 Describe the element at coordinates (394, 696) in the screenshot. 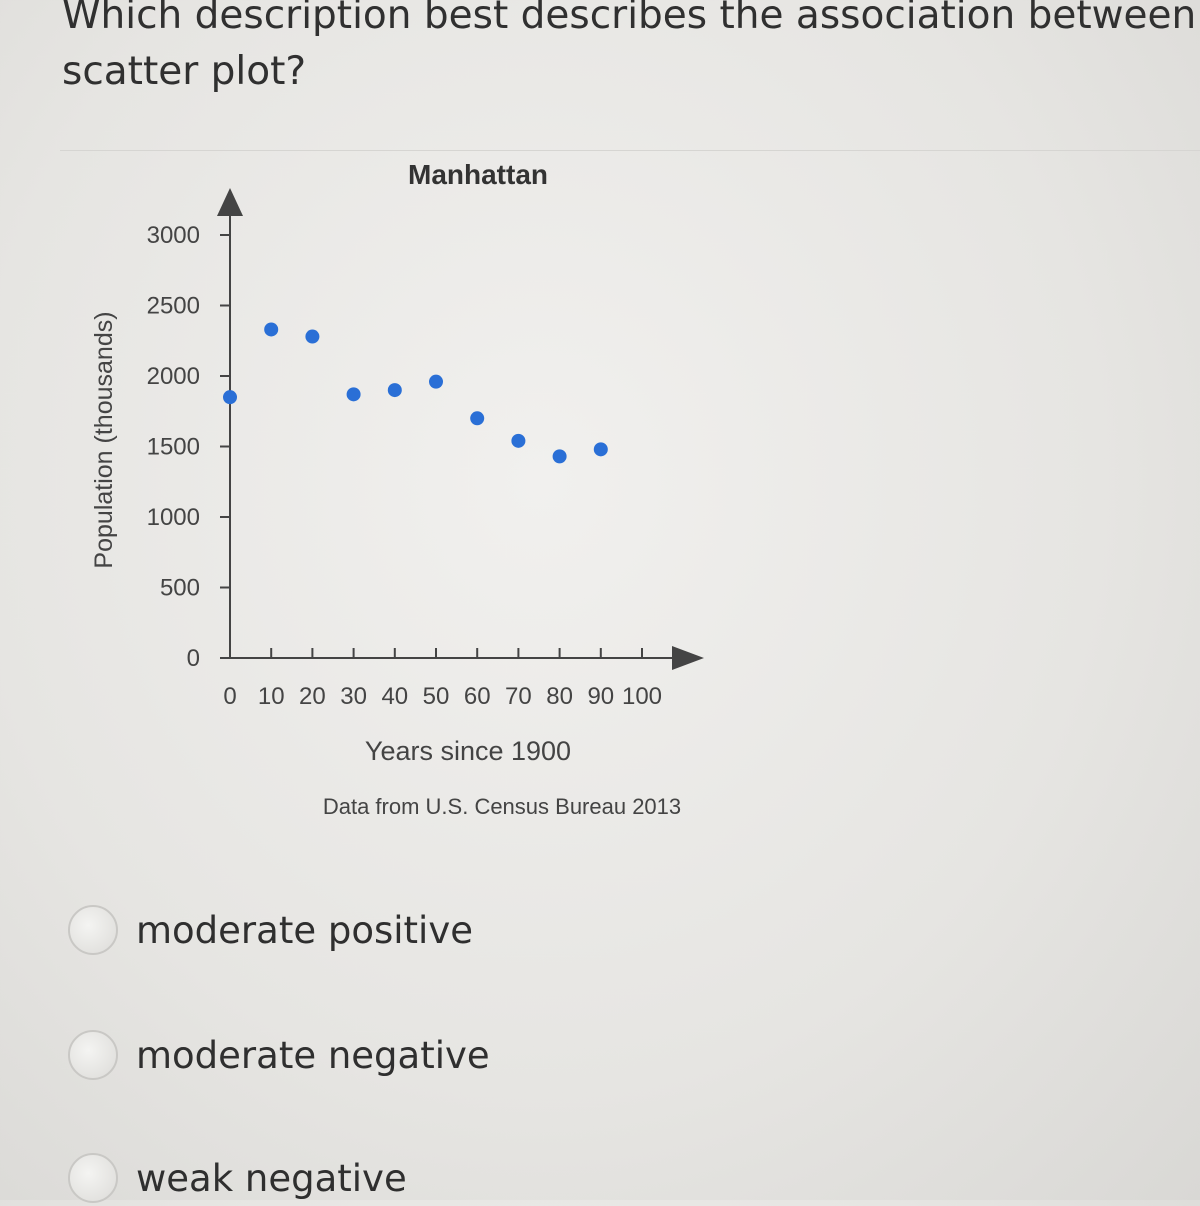

I see `x-tick-label: 40` at that location.